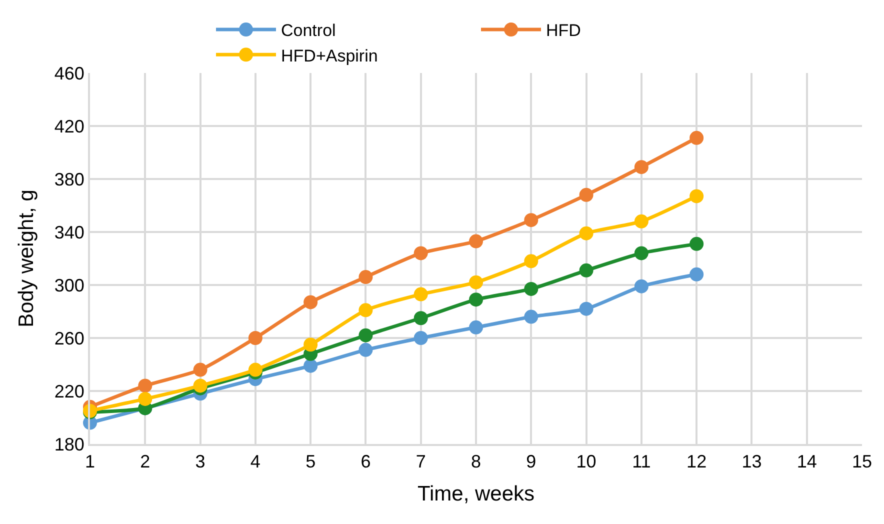 The height and width of the screenshot is (524, 884). What do you see at coordinates (26, 259) in the screenshot?
I see `y-axis-title: Body weight, g` at bounding box center [26, 259].